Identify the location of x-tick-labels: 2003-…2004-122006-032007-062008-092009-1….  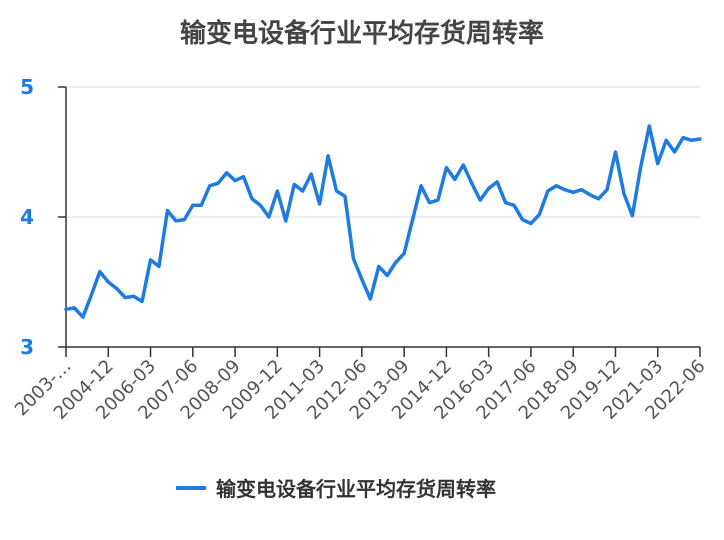
(360, 390).